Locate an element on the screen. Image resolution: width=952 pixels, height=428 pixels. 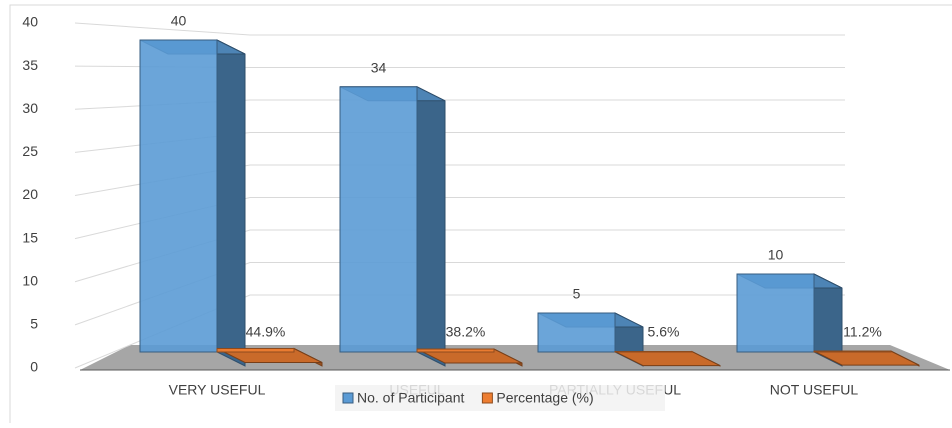
data-label: 11.2% is located at coordinates (862, 332).